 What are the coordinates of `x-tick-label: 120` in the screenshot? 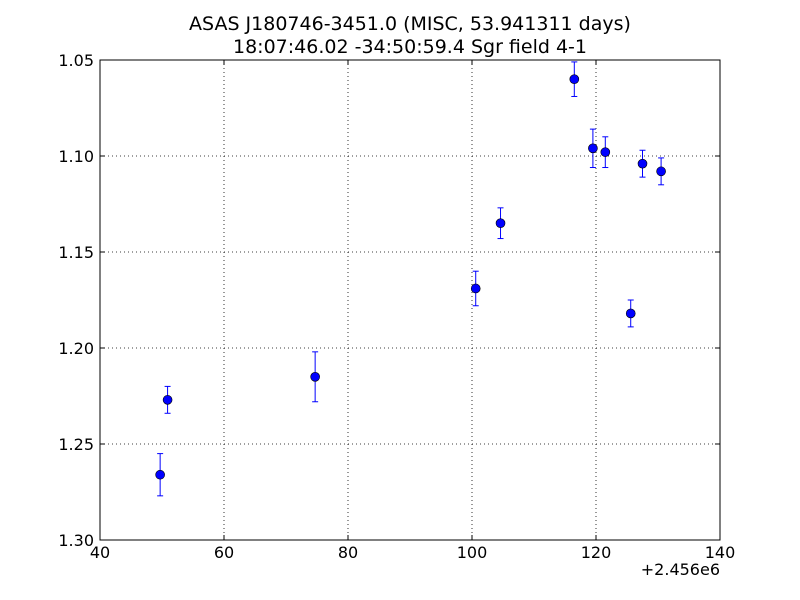 It's located at (596, 552).